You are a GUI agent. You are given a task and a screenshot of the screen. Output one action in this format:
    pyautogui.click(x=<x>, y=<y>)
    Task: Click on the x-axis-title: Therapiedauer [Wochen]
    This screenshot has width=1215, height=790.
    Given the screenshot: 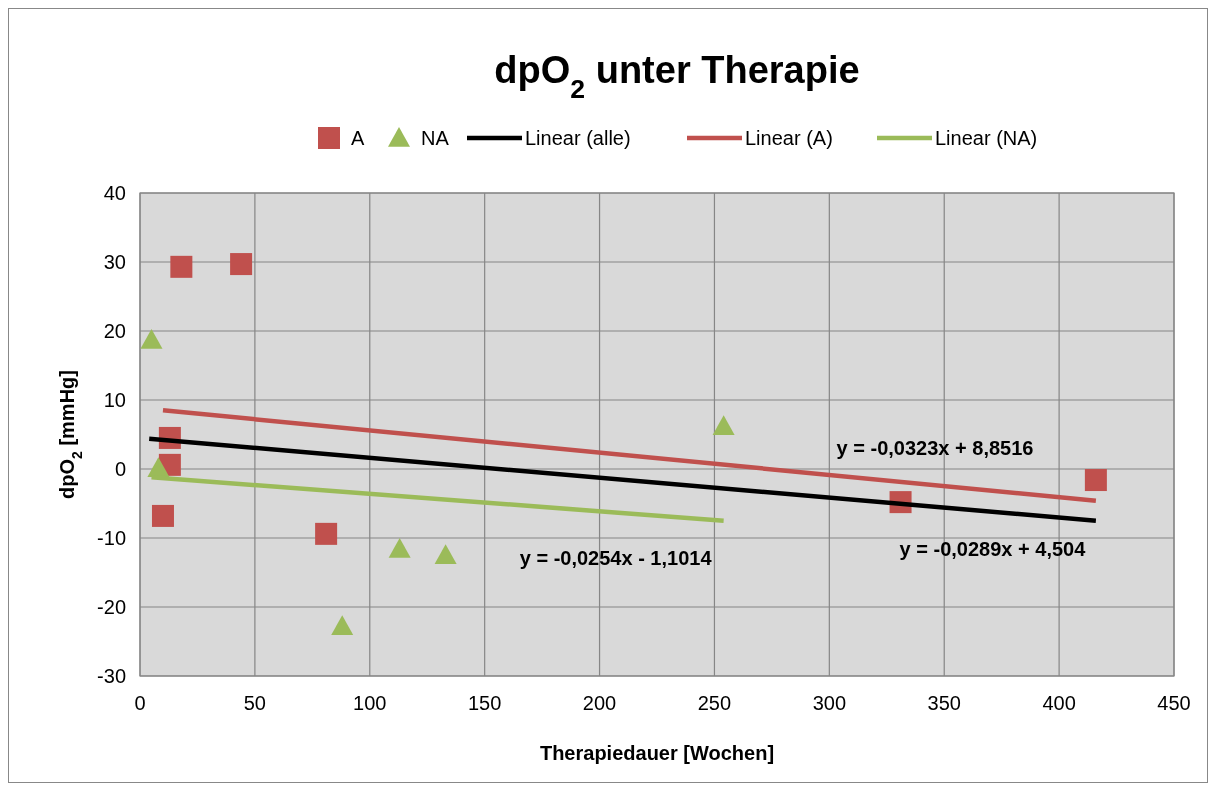 What is the action you would take?
    pyautogui.click(x=657, y=753)
    